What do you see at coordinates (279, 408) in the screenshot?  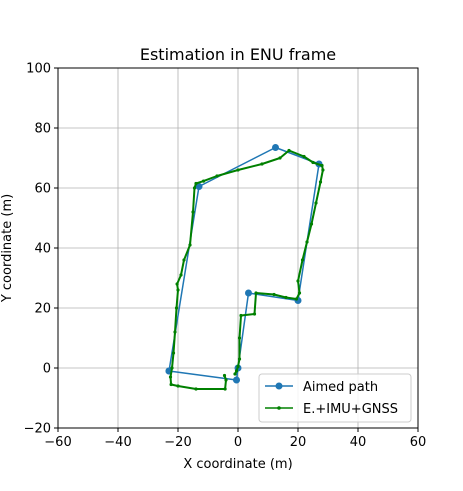 I see `legend-swatch-eimu-gnss-marker` at bounding box center [279, 408].